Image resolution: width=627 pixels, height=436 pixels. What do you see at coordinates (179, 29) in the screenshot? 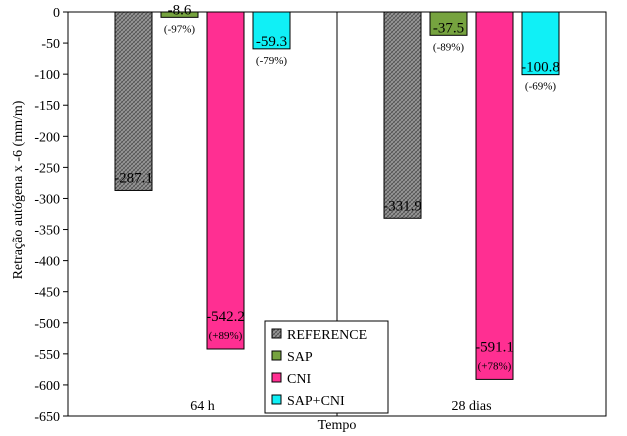
I see `percent-label: (-97%)` at bounding box center [179, 29].